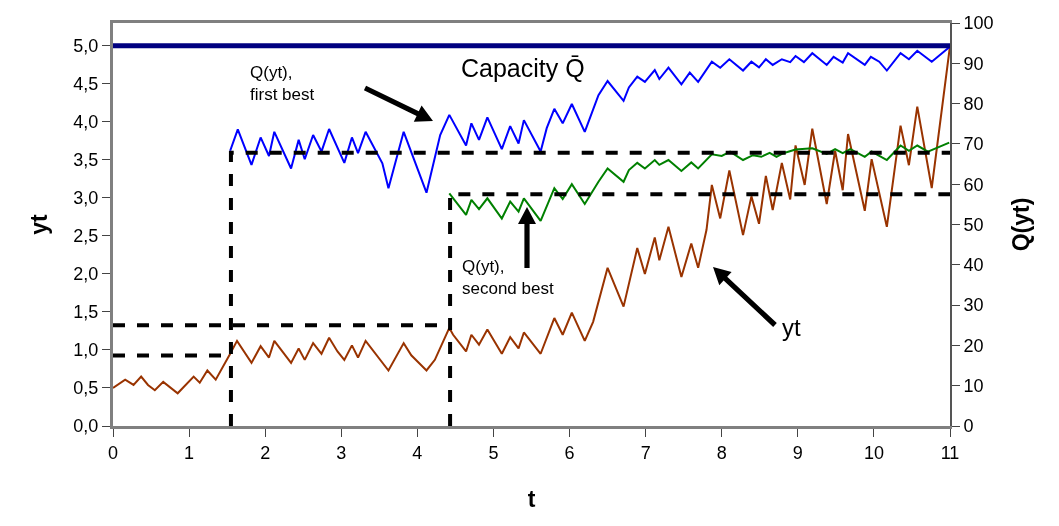 This screenshot has width=1059, height=526. Describe the element at coordinates (86, 350) in the screenshot. I see `y-tick-label: 1,0` at that location.